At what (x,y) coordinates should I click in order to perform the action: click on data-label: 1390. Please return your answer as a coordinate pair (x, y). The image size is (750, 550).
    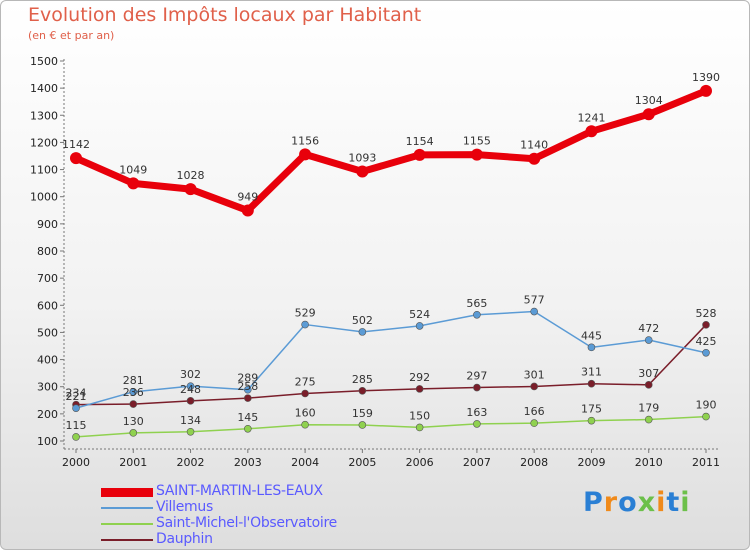
    Looking at the image, I should click on (706, 77).